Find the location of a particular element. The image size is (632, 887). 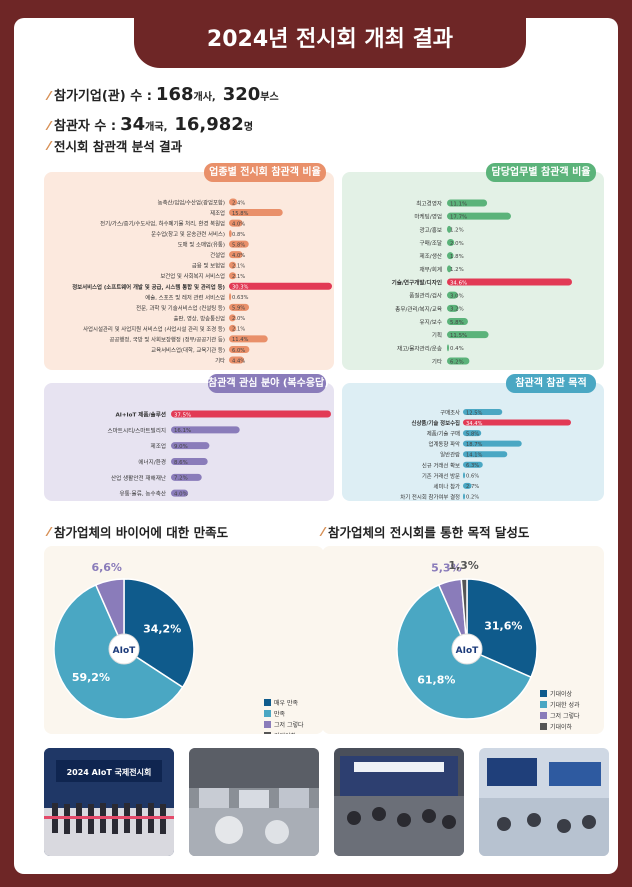

bar-value-label: 0.63% is located at coordinates (240, 298).